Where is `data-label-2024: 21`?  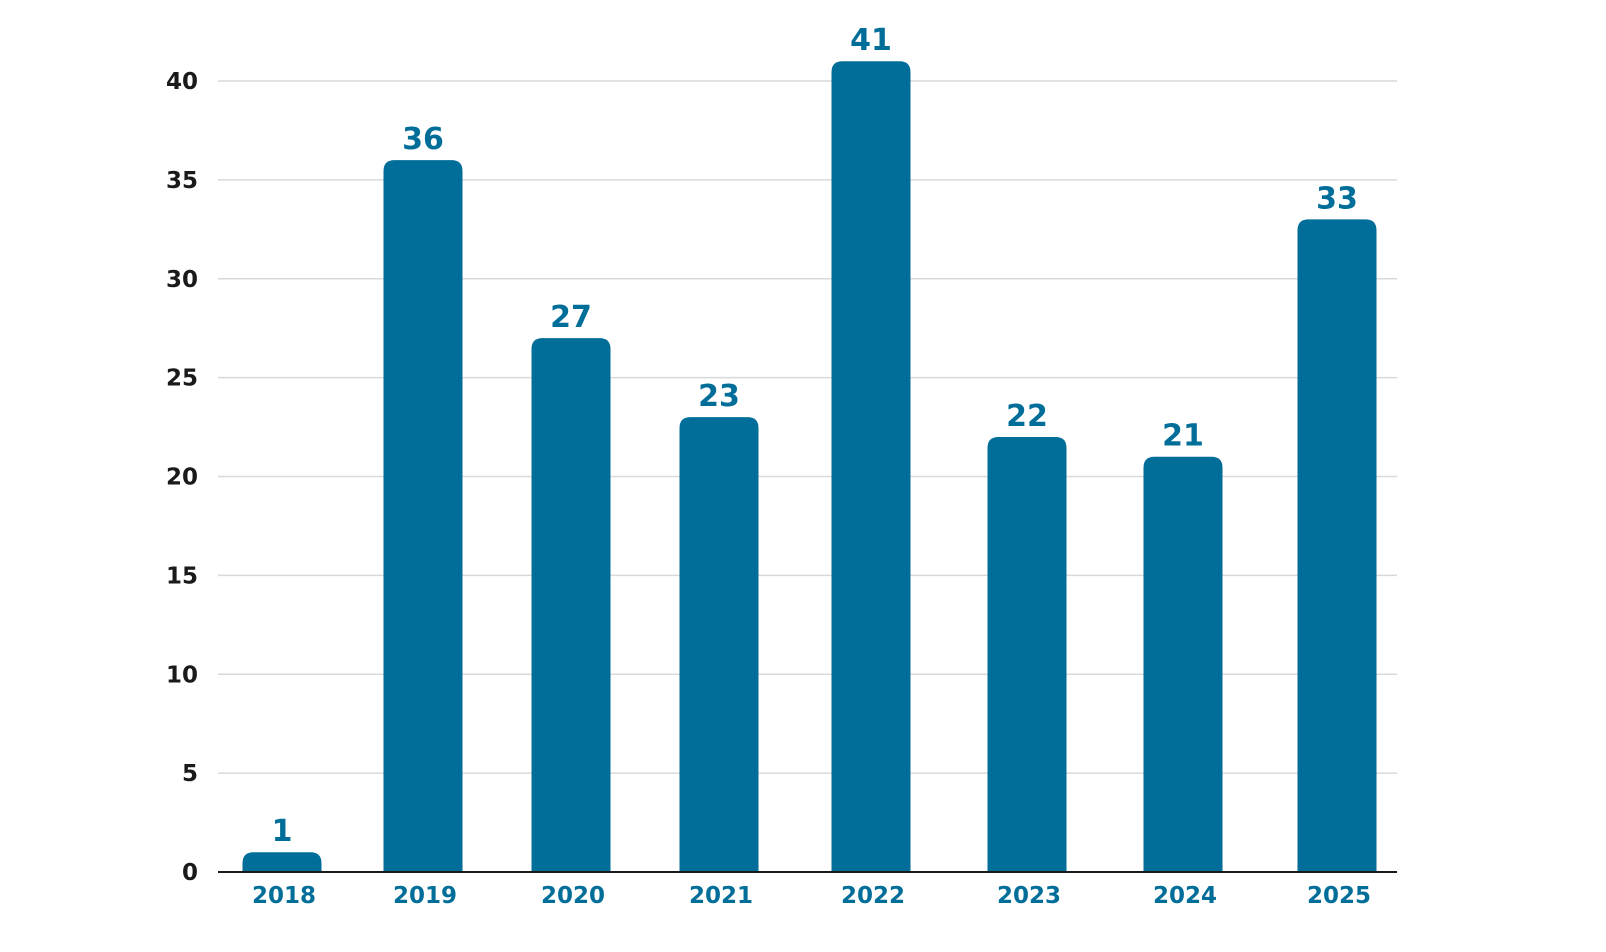
data-label-2024: 21 is located at coordinates (1183, 436).